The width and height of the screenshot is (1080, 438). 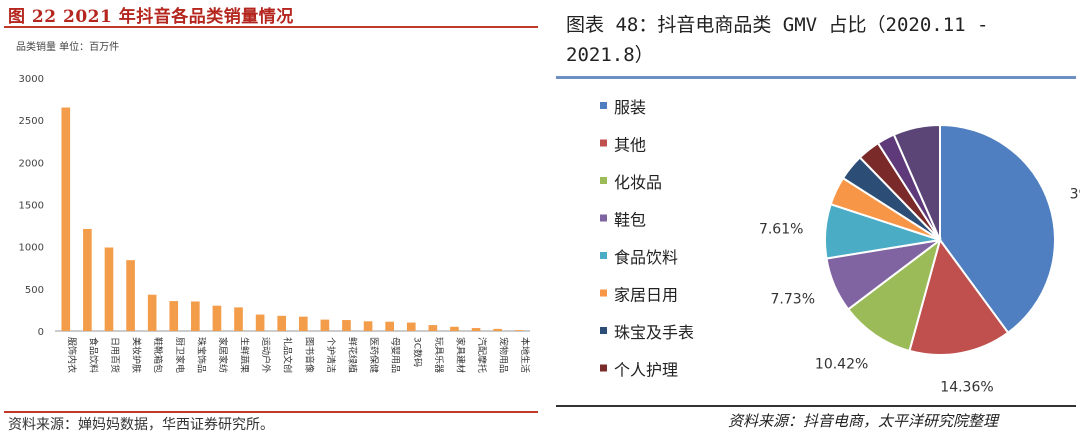 I want to click on y-tick-label: 2500, so click(x=31, y=121).